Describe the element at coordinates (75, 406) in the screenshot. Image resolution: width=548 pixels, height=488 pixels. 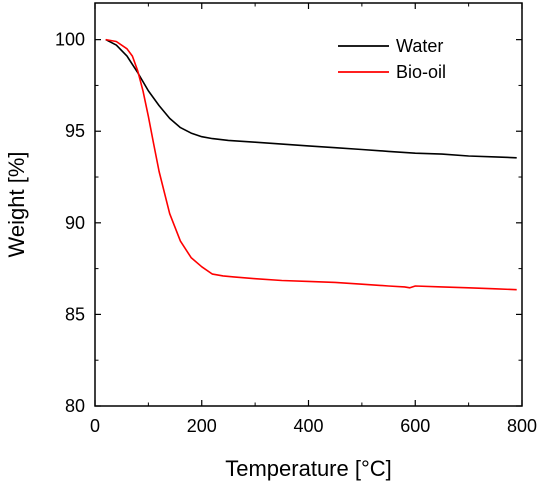
I see `y-tick-label: 80` at that location.